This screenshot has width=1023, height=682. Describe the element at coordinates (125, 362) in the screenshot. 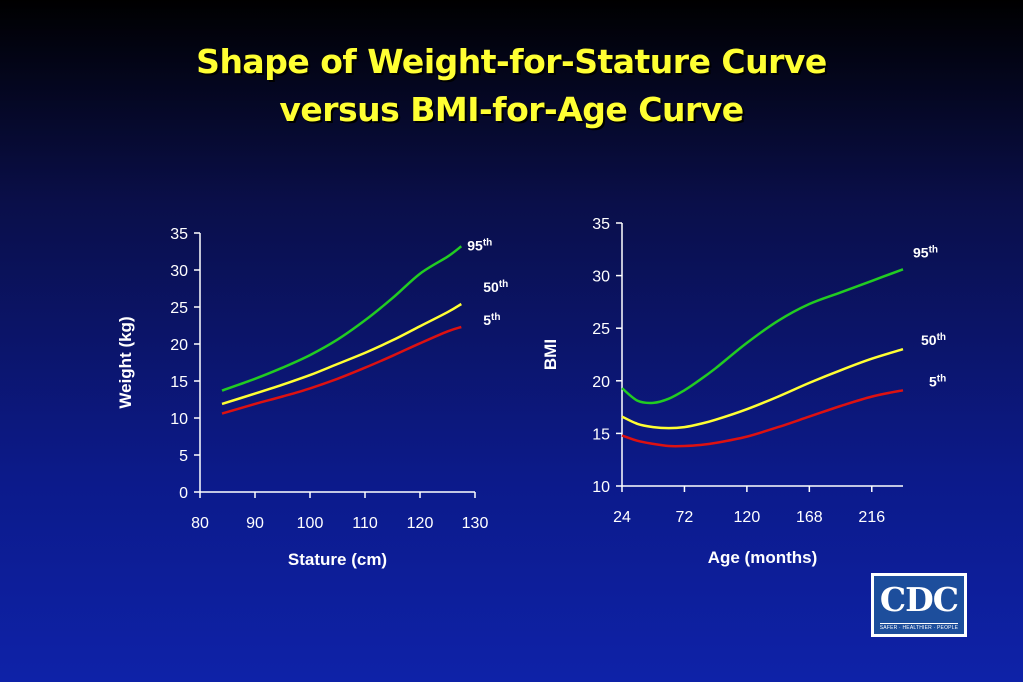

I see `y-axis-label: Weight (kg)` at that location.